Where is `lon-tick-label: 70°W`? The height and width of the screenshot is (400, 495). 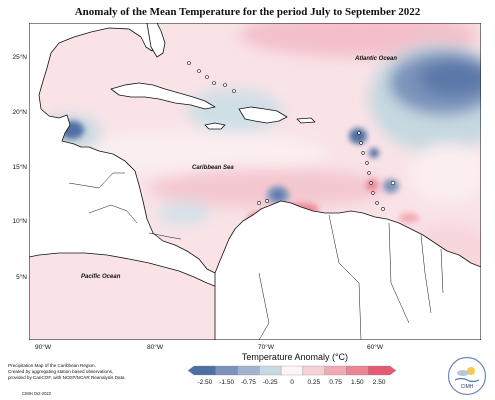 lon-tick-label: 70°W is located at coordinates (266, 347).